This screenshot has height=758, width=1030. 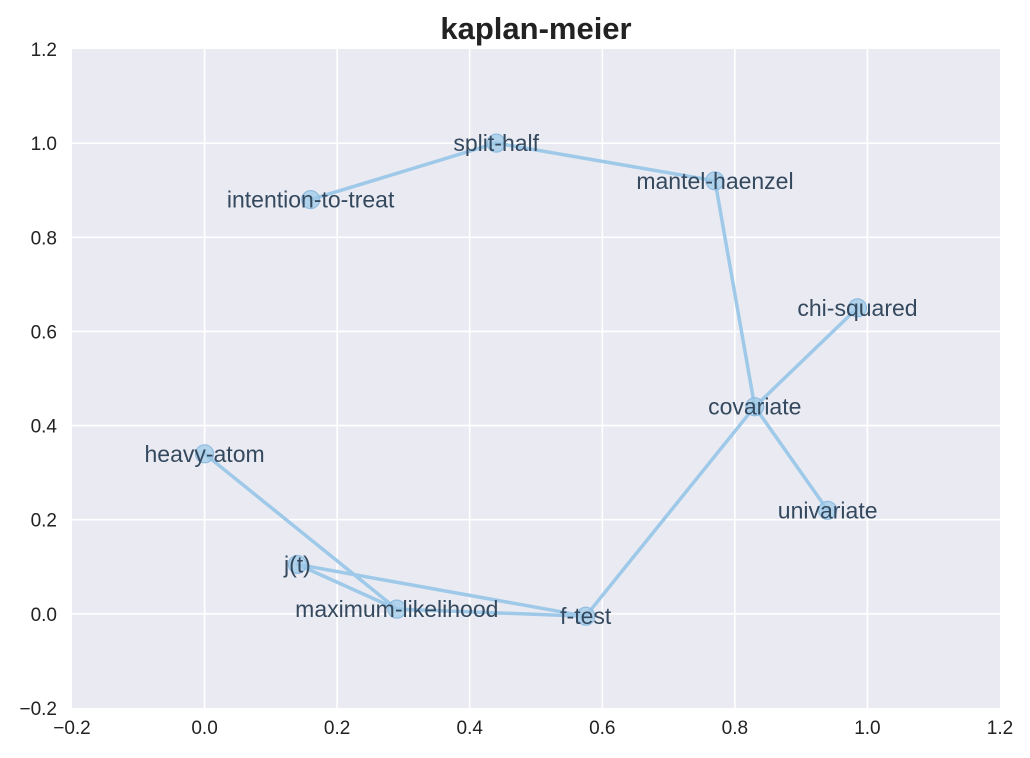 I want to click on y-tick-label: 0.8, so click(x=44, y=238).